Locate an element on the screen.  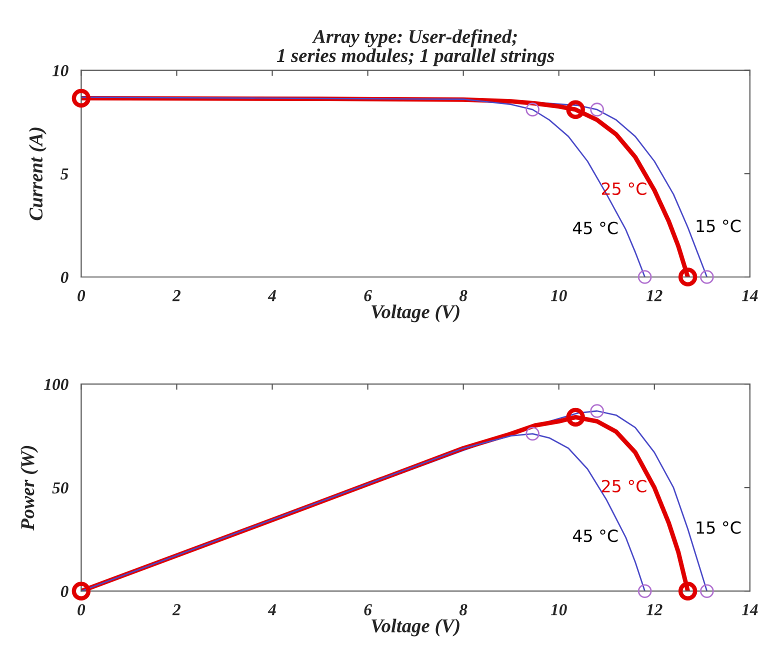
series-label: 25 °C is located at coordinates (624, 486).